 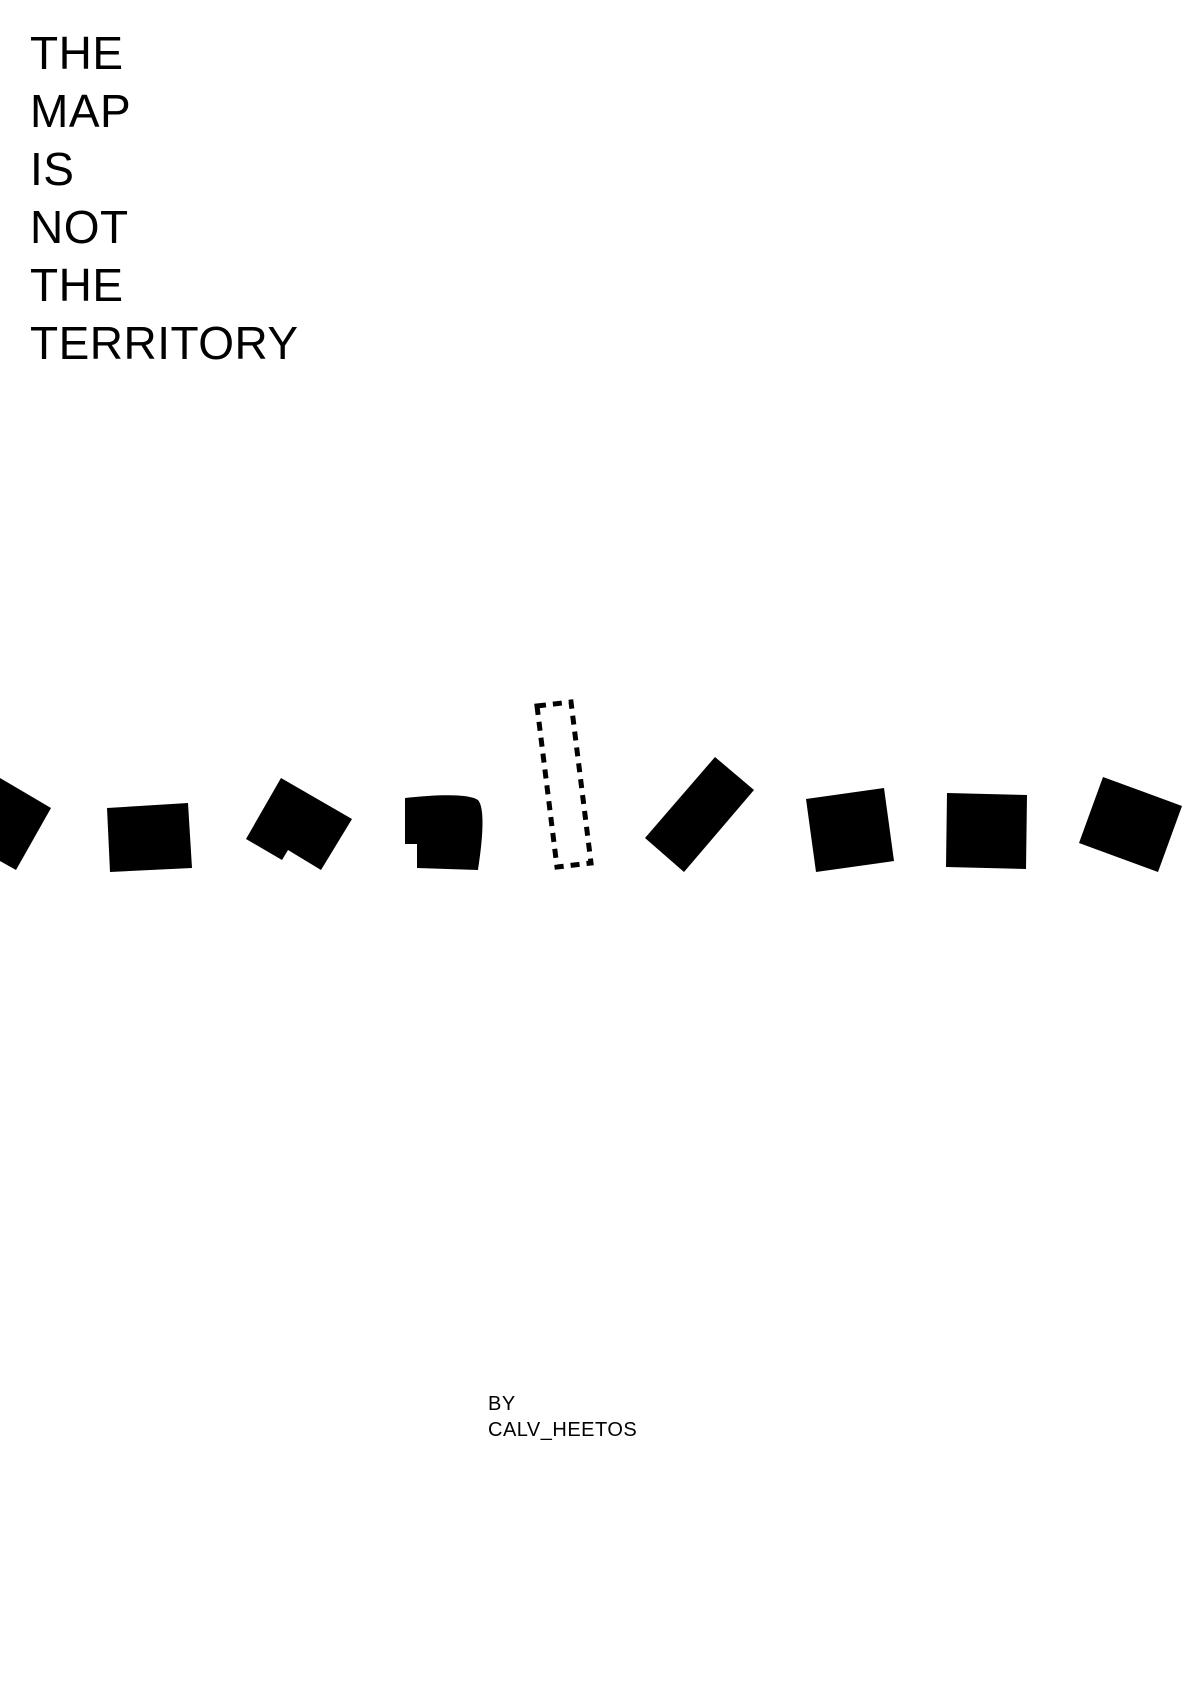 I want to click on title-line-3: IS, so click(x=52, y=169).